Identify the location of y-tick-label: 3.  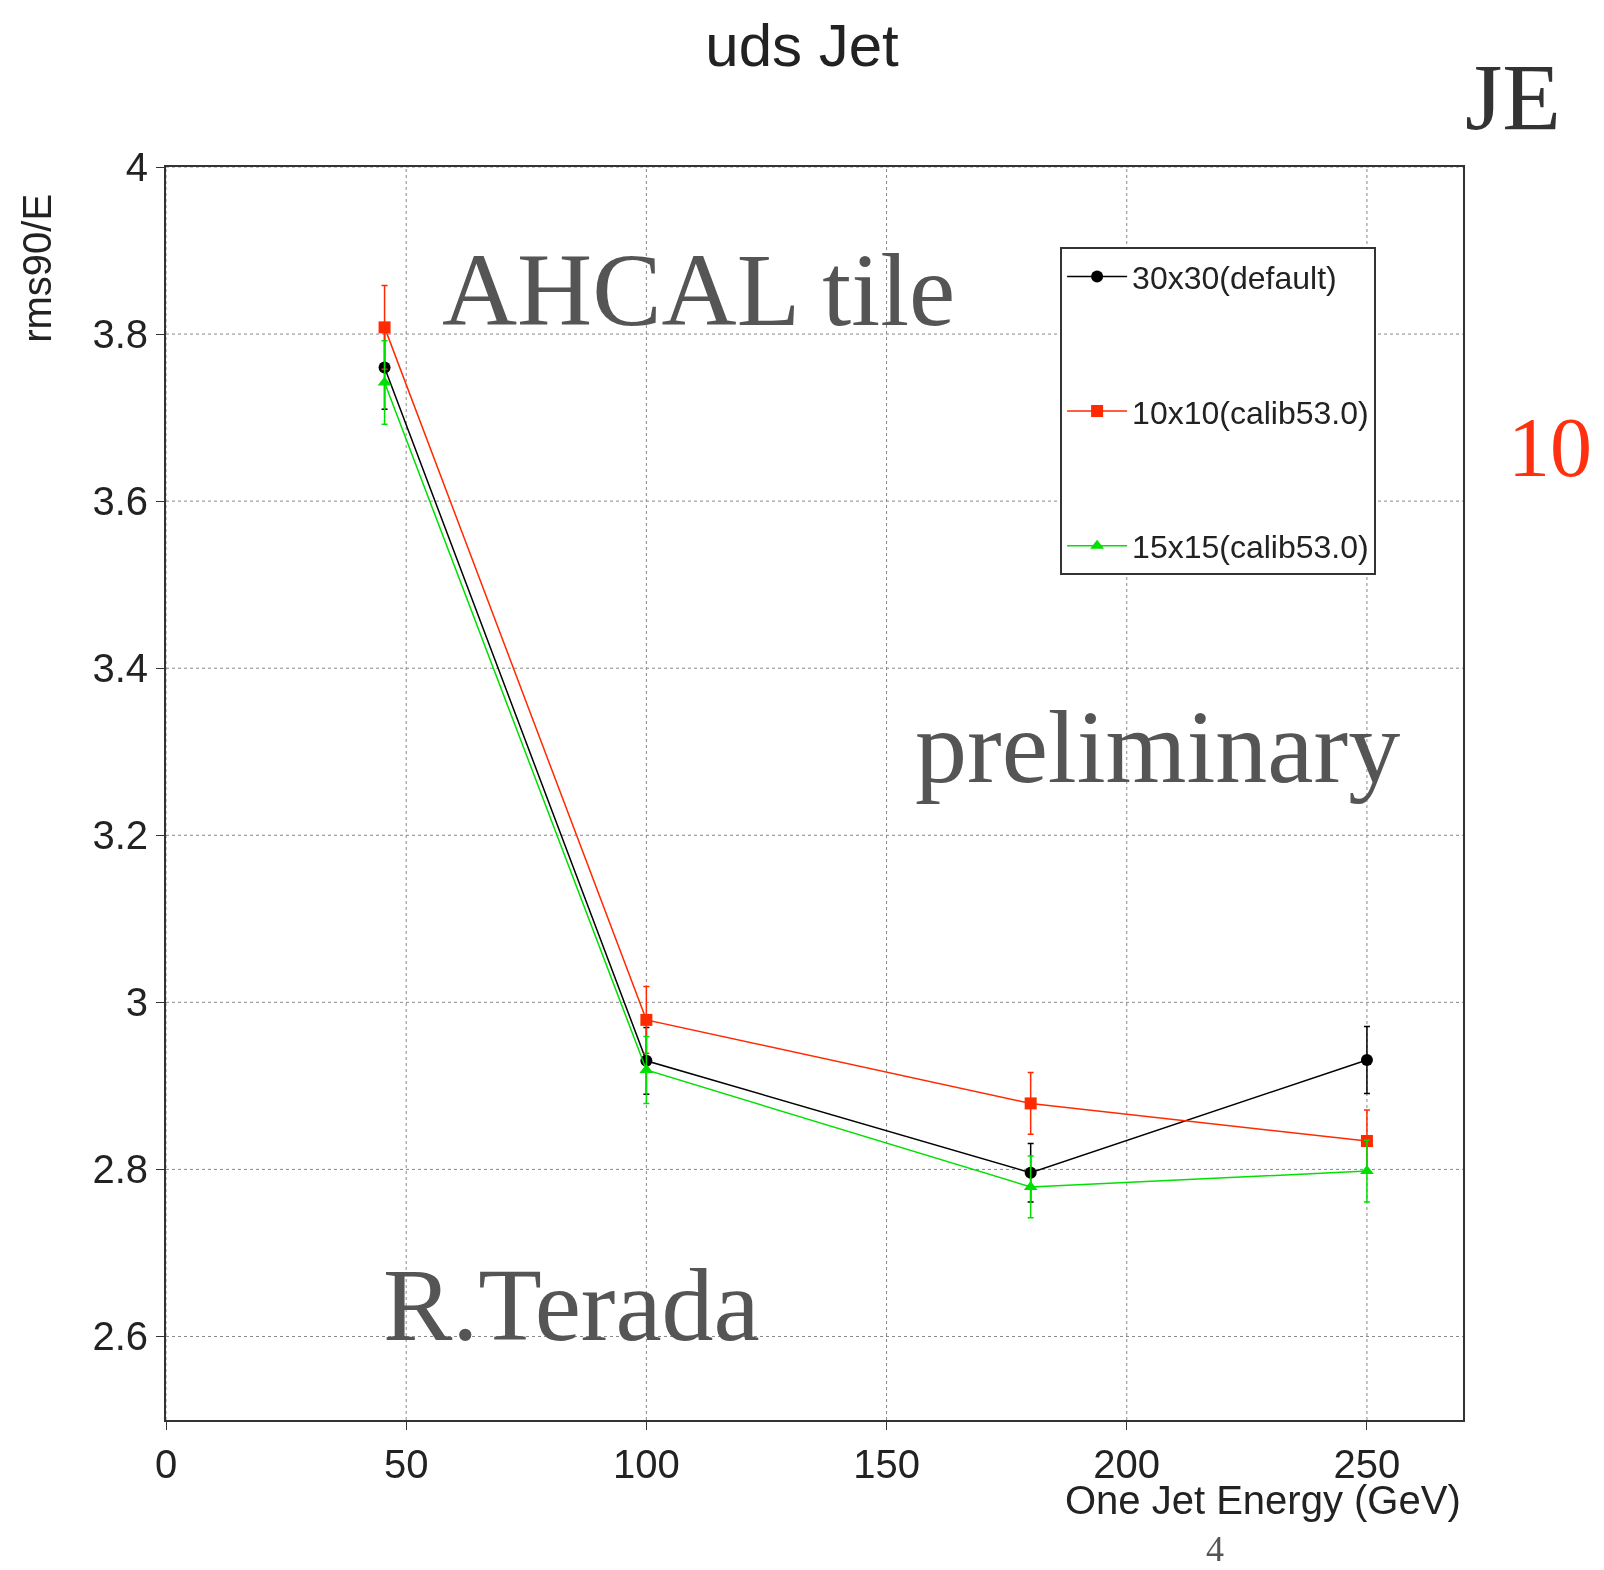
(136, 1002).